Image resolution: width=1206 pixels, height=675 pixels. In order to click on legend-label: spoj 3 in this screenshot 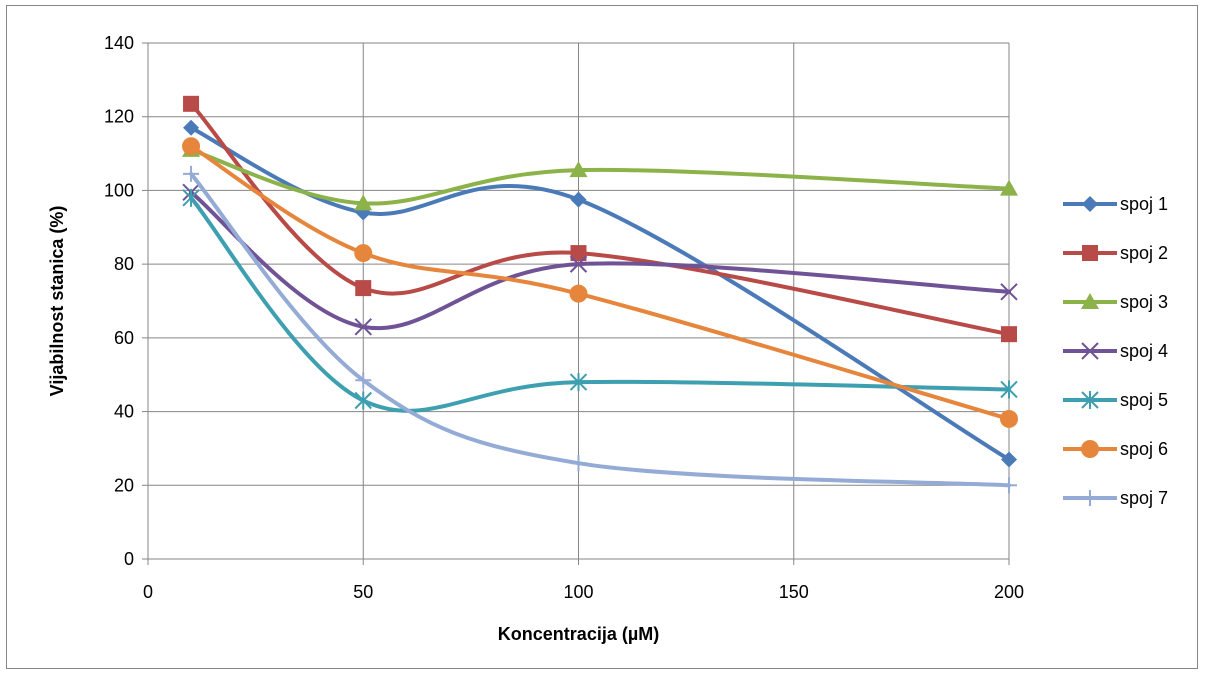, I will do `click(1144, 302)`.